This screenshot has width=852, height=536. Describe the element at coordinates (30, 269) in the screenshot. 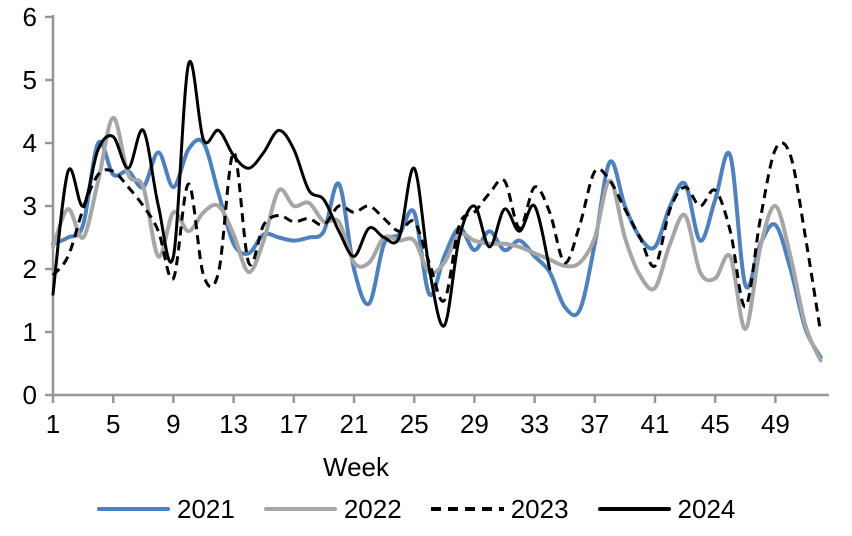

I see `y-tick-label: 2` at that location.